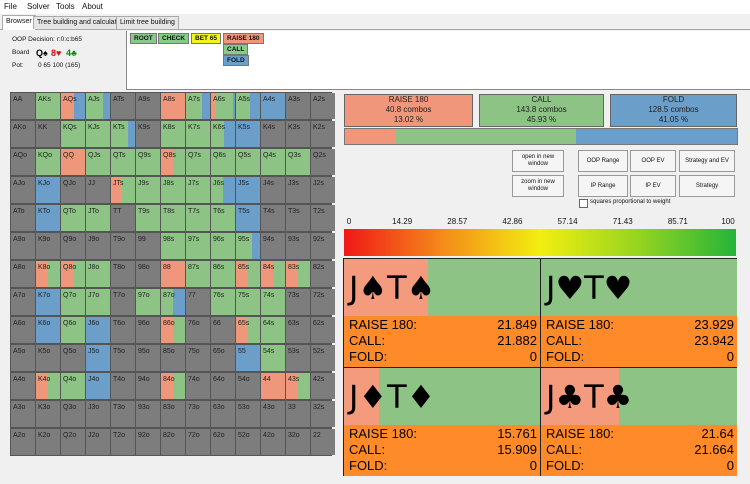 This screenshot has width=750, height=484. Describe the element at coordinates (541, 110) in the screenshot. I see `summary-call: CALL 143.8 combos 45.93 %` at that location.